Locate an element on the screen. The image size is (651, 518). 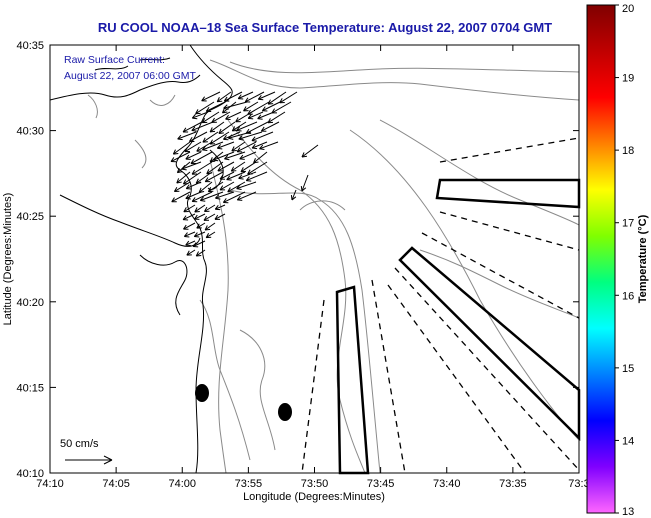
x-tick-label: 73:40 is located at coordinates (447, 484).